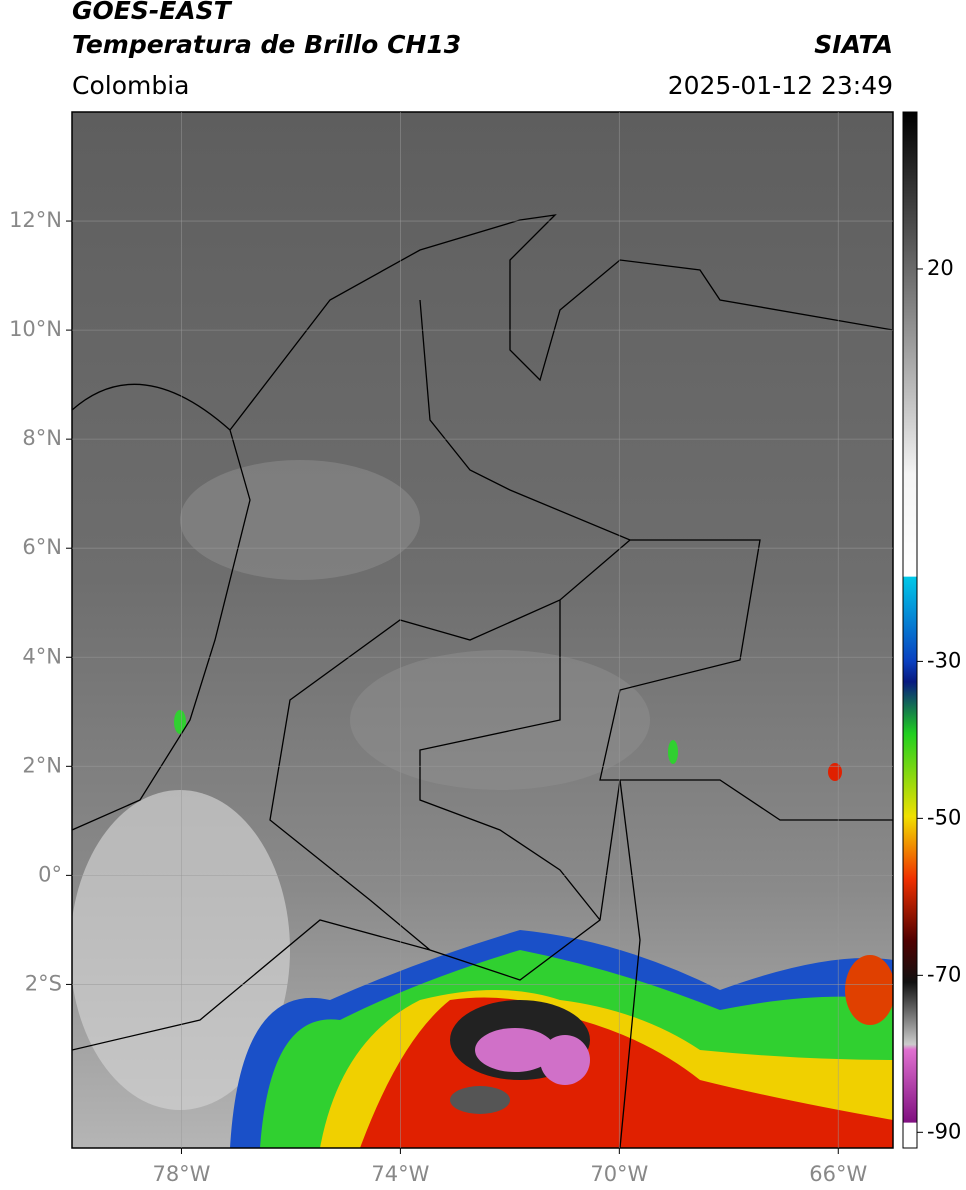 The image size is (966, 1190). Describe the element at coordinates (619, 1174) in the screenshot. I see `x-tick-label: 70°W` at that location.